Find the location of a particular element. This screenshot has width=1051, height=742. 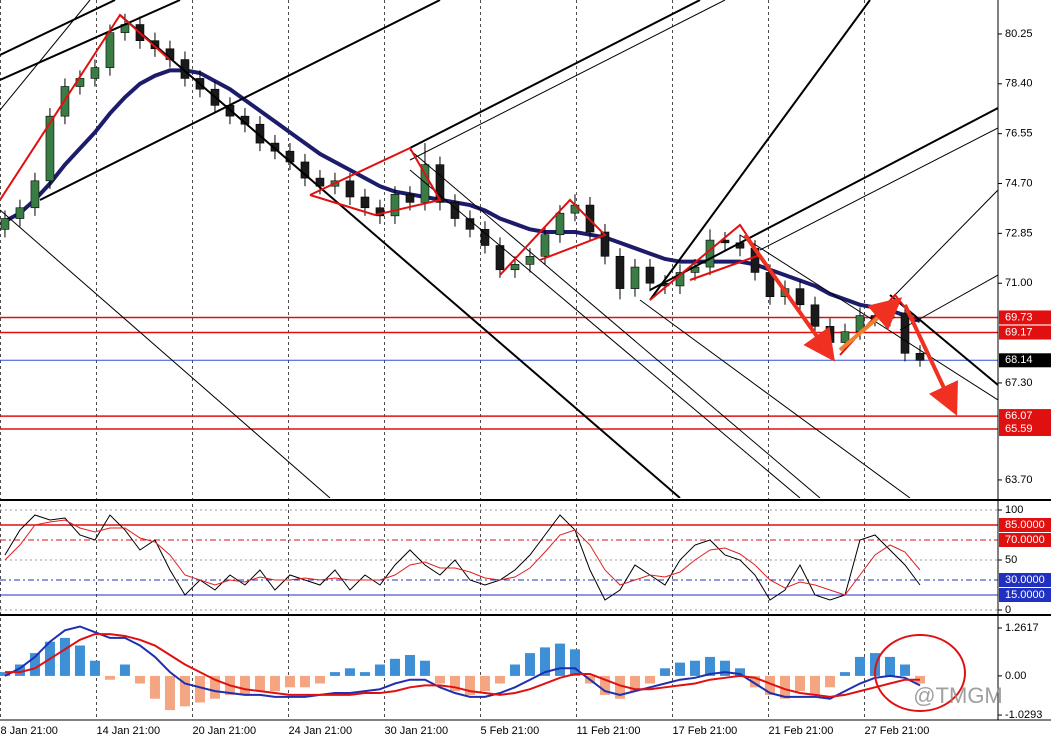

y-tick-label: 76.55 is located at coordinates (1019, 134).